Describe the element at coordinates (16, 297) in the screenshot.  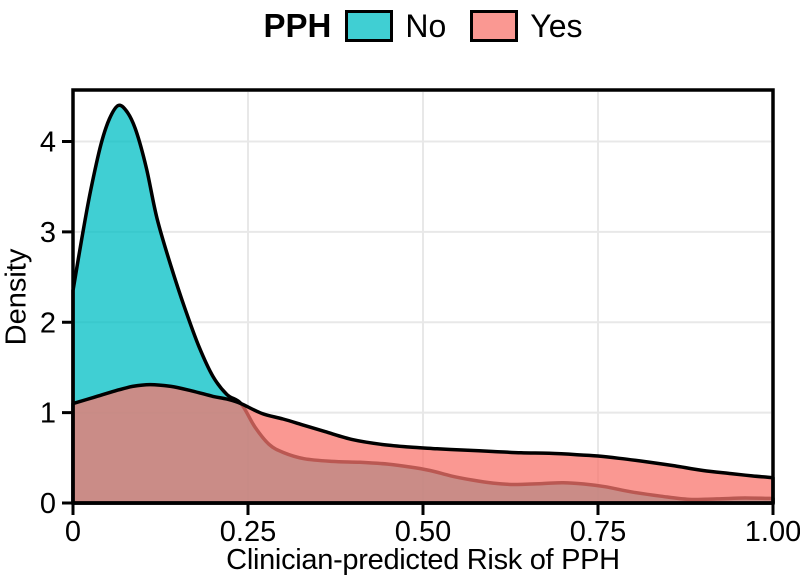
I see `y-axis-title: Density` at that location.